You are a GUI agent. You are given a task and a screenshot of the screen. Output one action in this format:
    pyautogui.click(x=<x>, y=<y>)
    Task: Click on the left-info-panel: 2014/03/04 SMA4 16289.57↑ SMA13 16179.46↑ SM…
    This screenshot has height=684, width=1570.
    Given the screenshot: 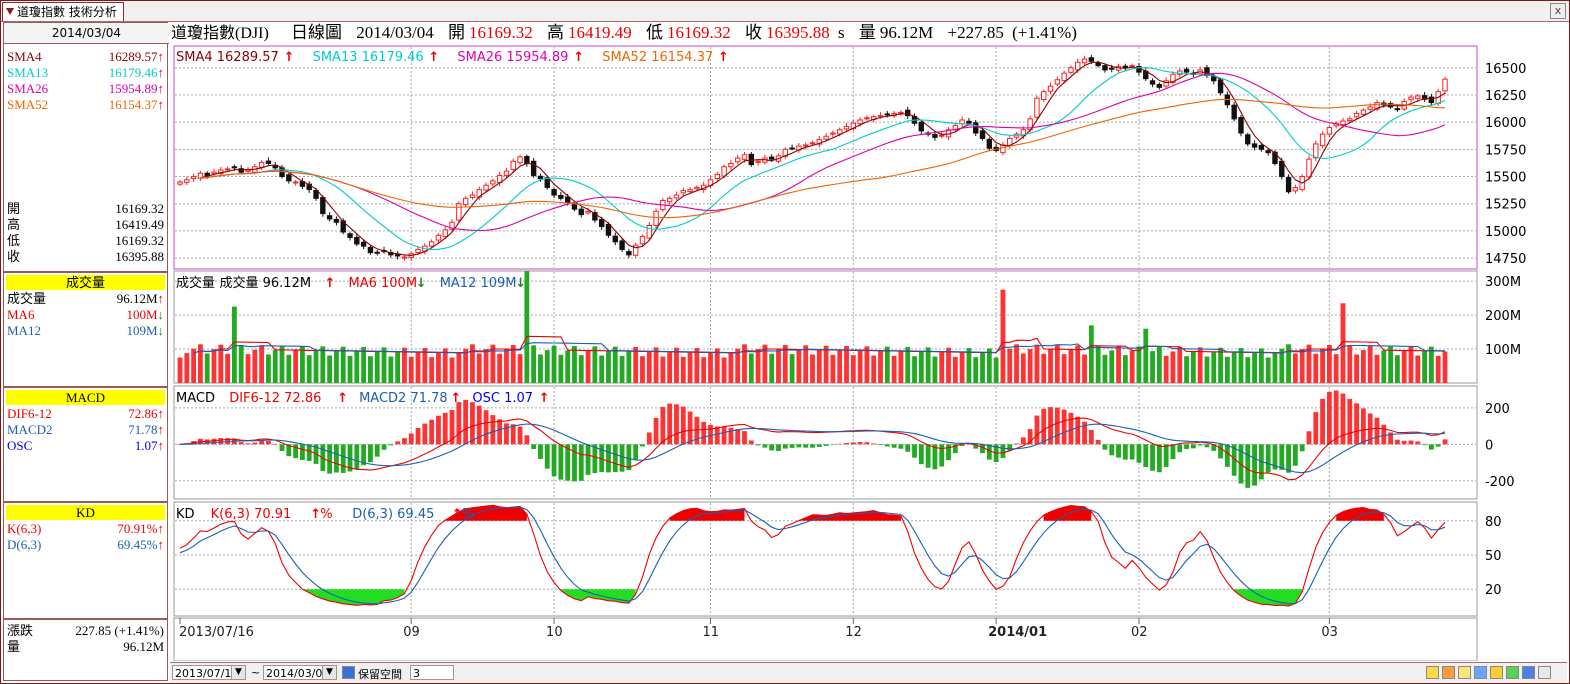 What is the action you would take?
    pyautogui.click(x=86, y=351)
    